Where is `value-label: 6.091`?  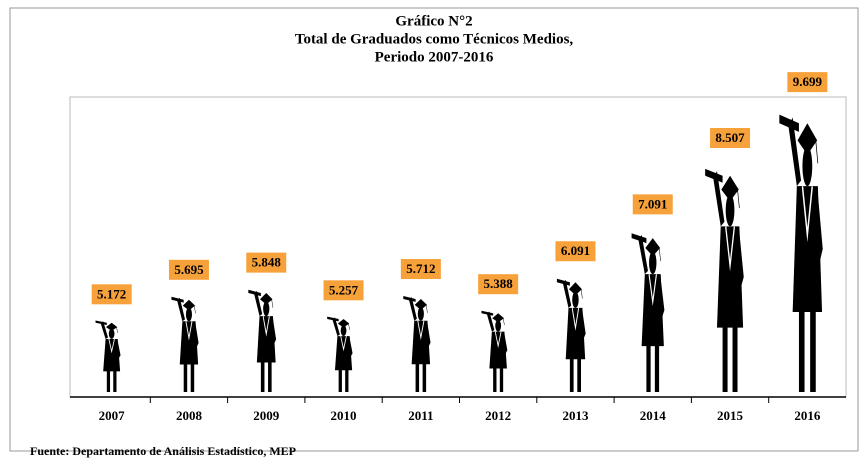
value-label: 6.091 is located at coordinates (575, 250).